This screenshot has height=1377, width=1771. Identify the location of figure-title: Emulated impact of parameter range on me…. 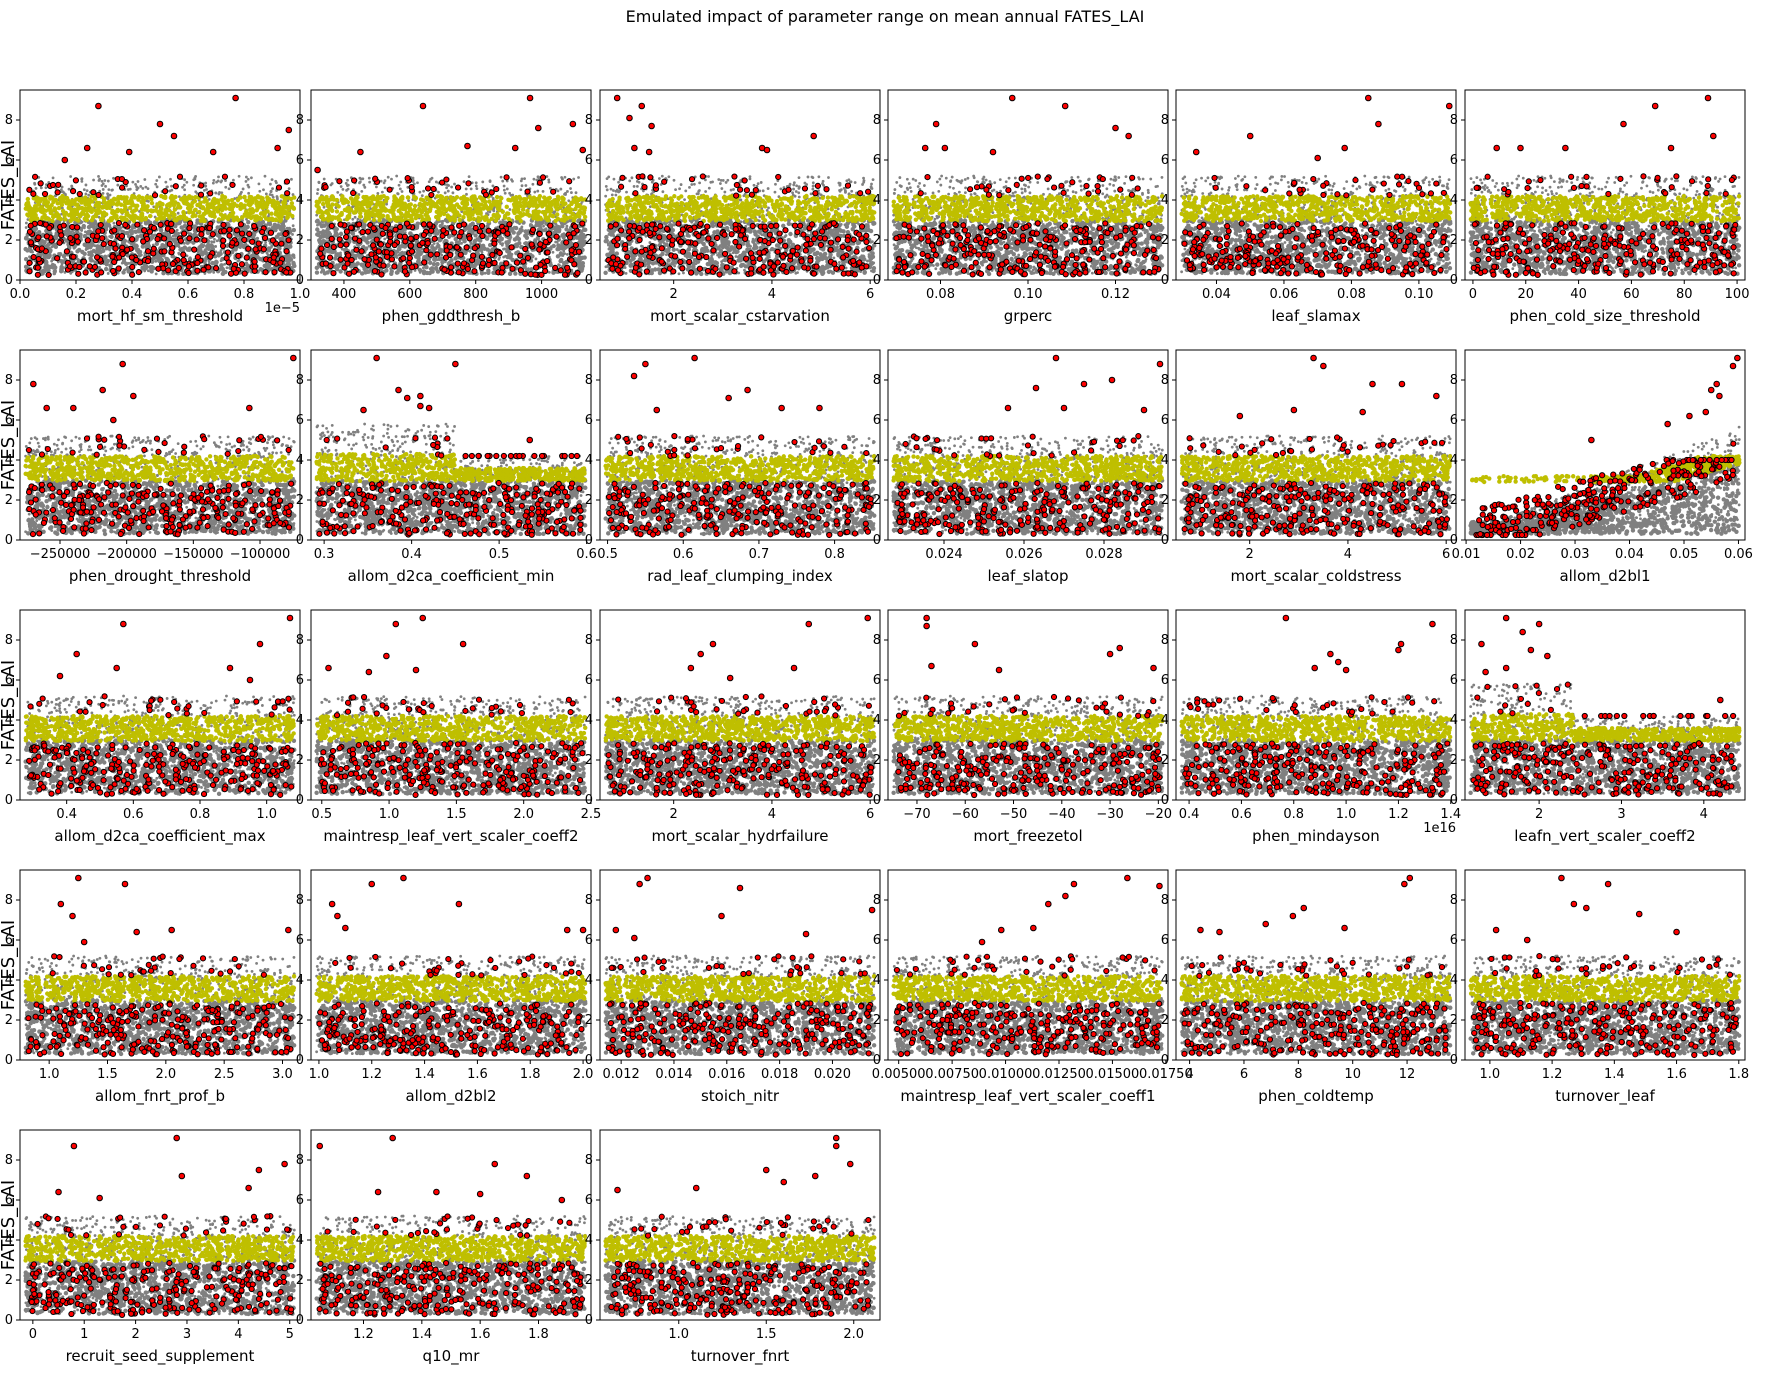
(885, 17).